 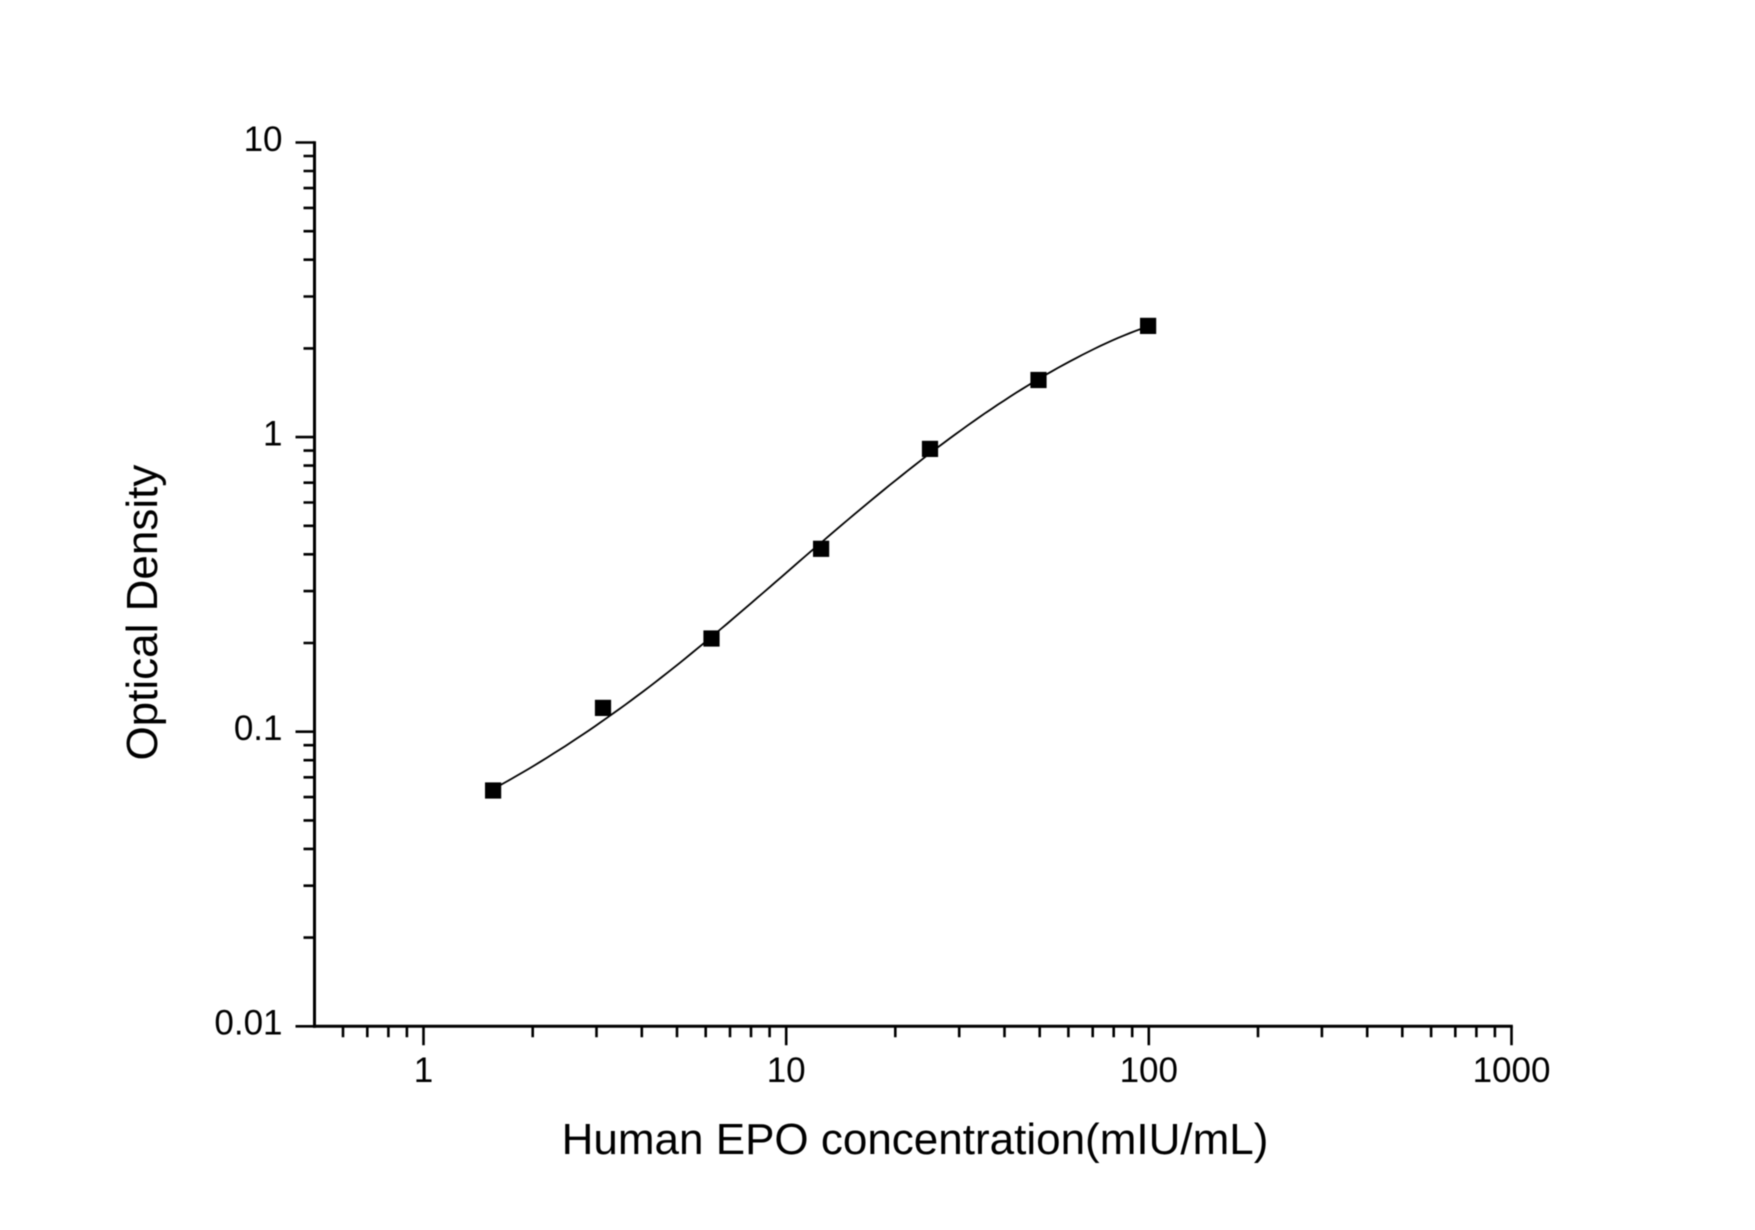 What do you see at coordinates (915, 1139) in the screenshot?
I see `svg-text:Human EPO concentration(mIU/mL: Human EPO concentration(mIU/mL)` at bounding box center [915, 1139].